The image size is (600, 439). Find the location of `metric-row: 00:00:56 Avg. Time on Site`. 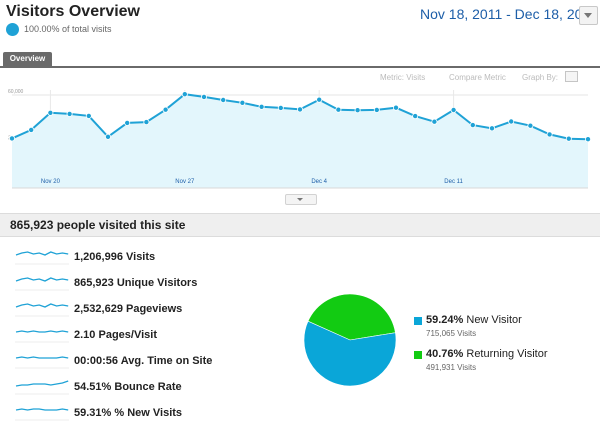

metric-row: 00:00:56 Avg. Time on Site is located at coordinates (145, 361).